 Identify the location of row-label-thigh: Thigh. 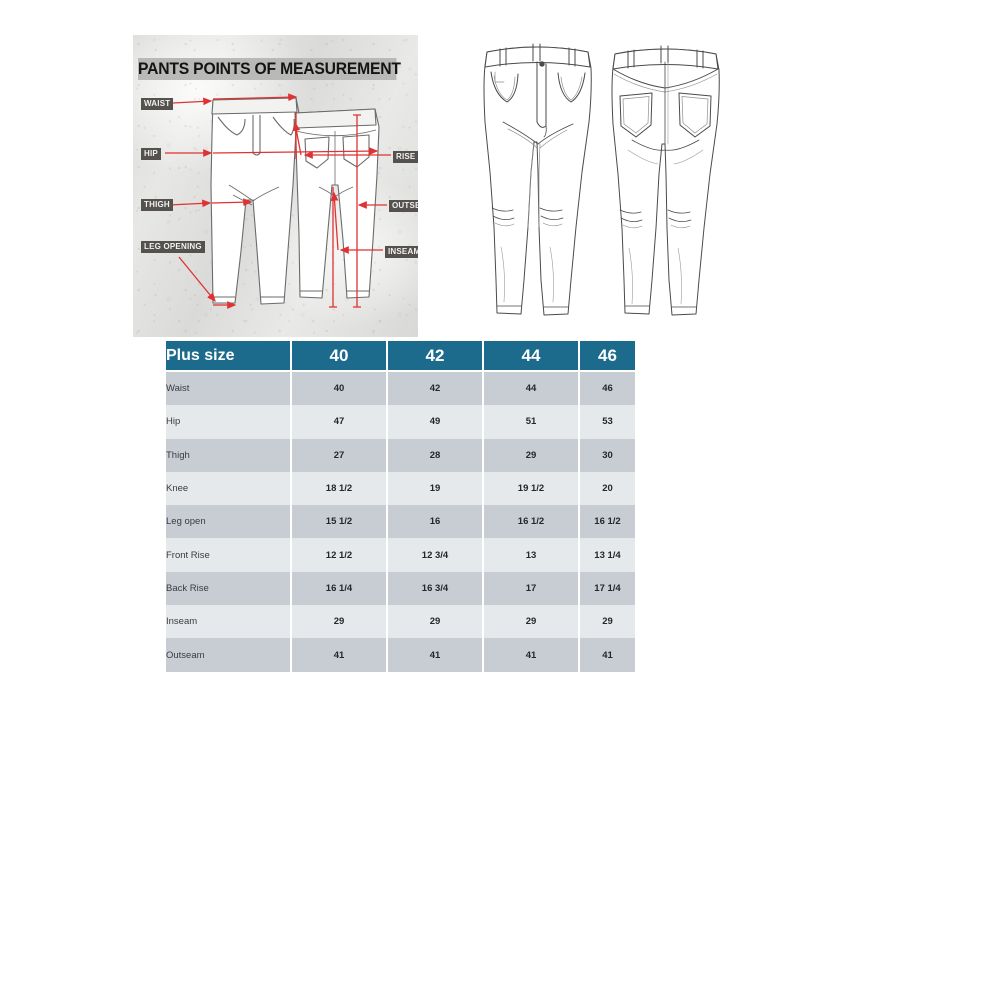
(229, 455).